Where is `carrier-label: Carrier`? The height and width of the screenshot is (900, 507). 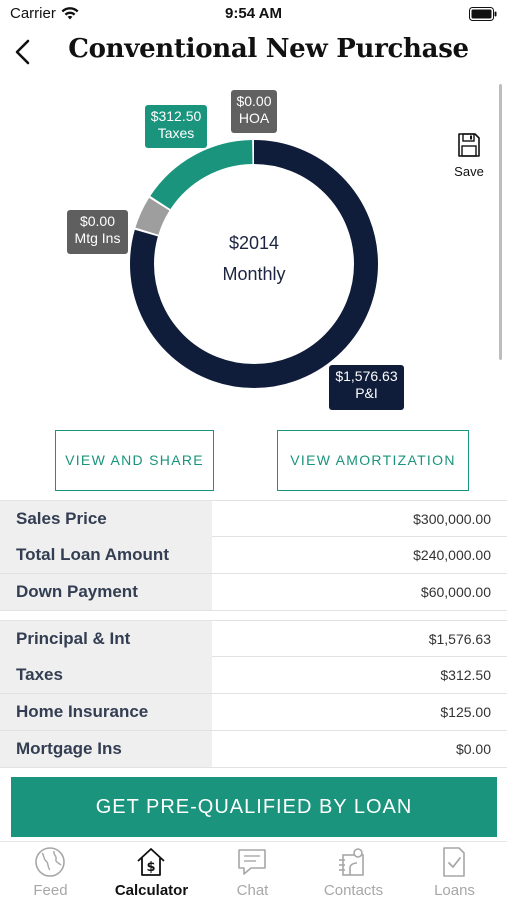 carrier-label: Carrier is located at coordinates (33, 13).